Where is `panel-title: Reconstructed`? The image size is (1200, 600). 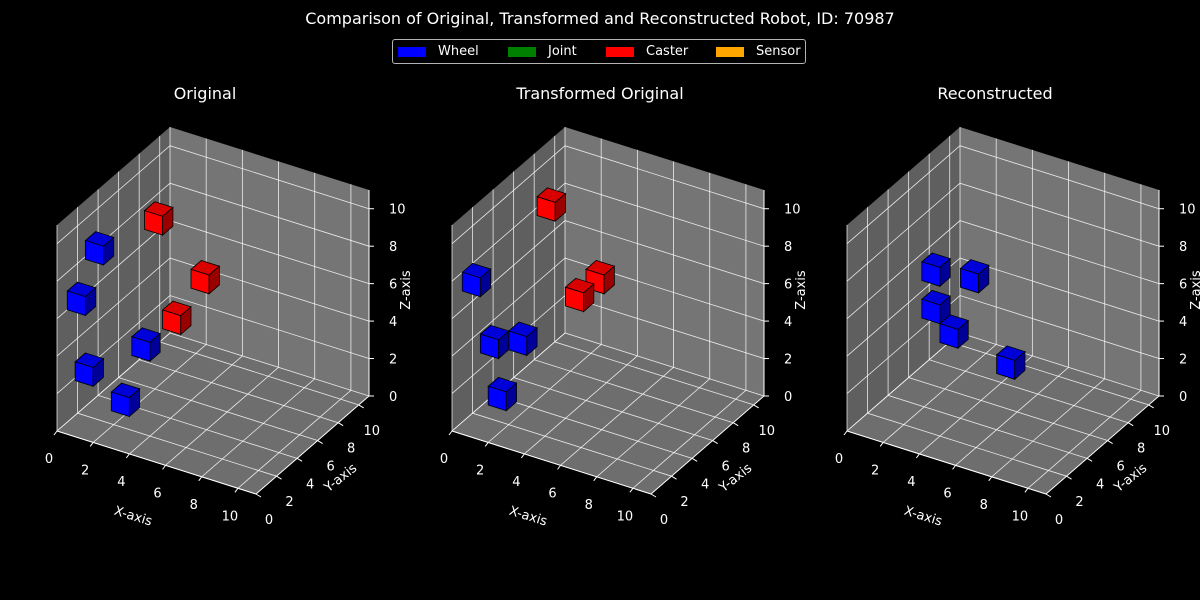
panel-title: Reconstructed is located at coordinates (994, 93).